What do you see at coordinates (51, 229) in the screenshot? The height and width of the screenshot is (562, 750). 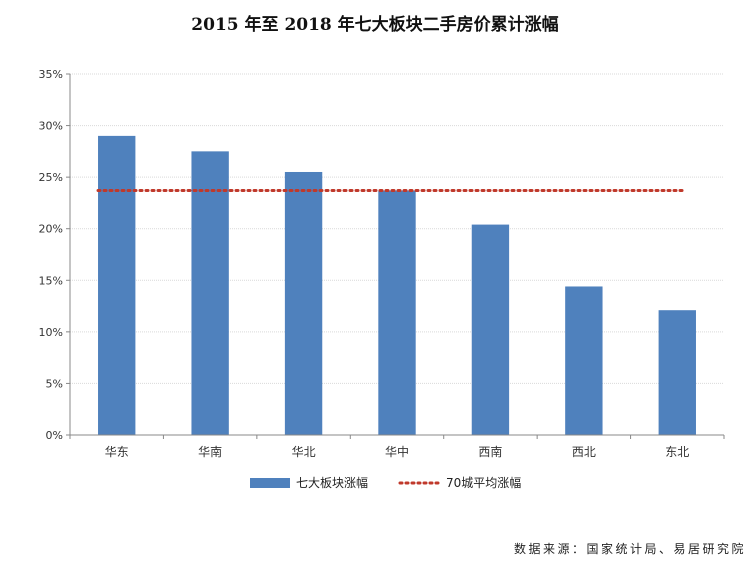 I see `y-tick-label: 20%` at bounding box center [51, 229].